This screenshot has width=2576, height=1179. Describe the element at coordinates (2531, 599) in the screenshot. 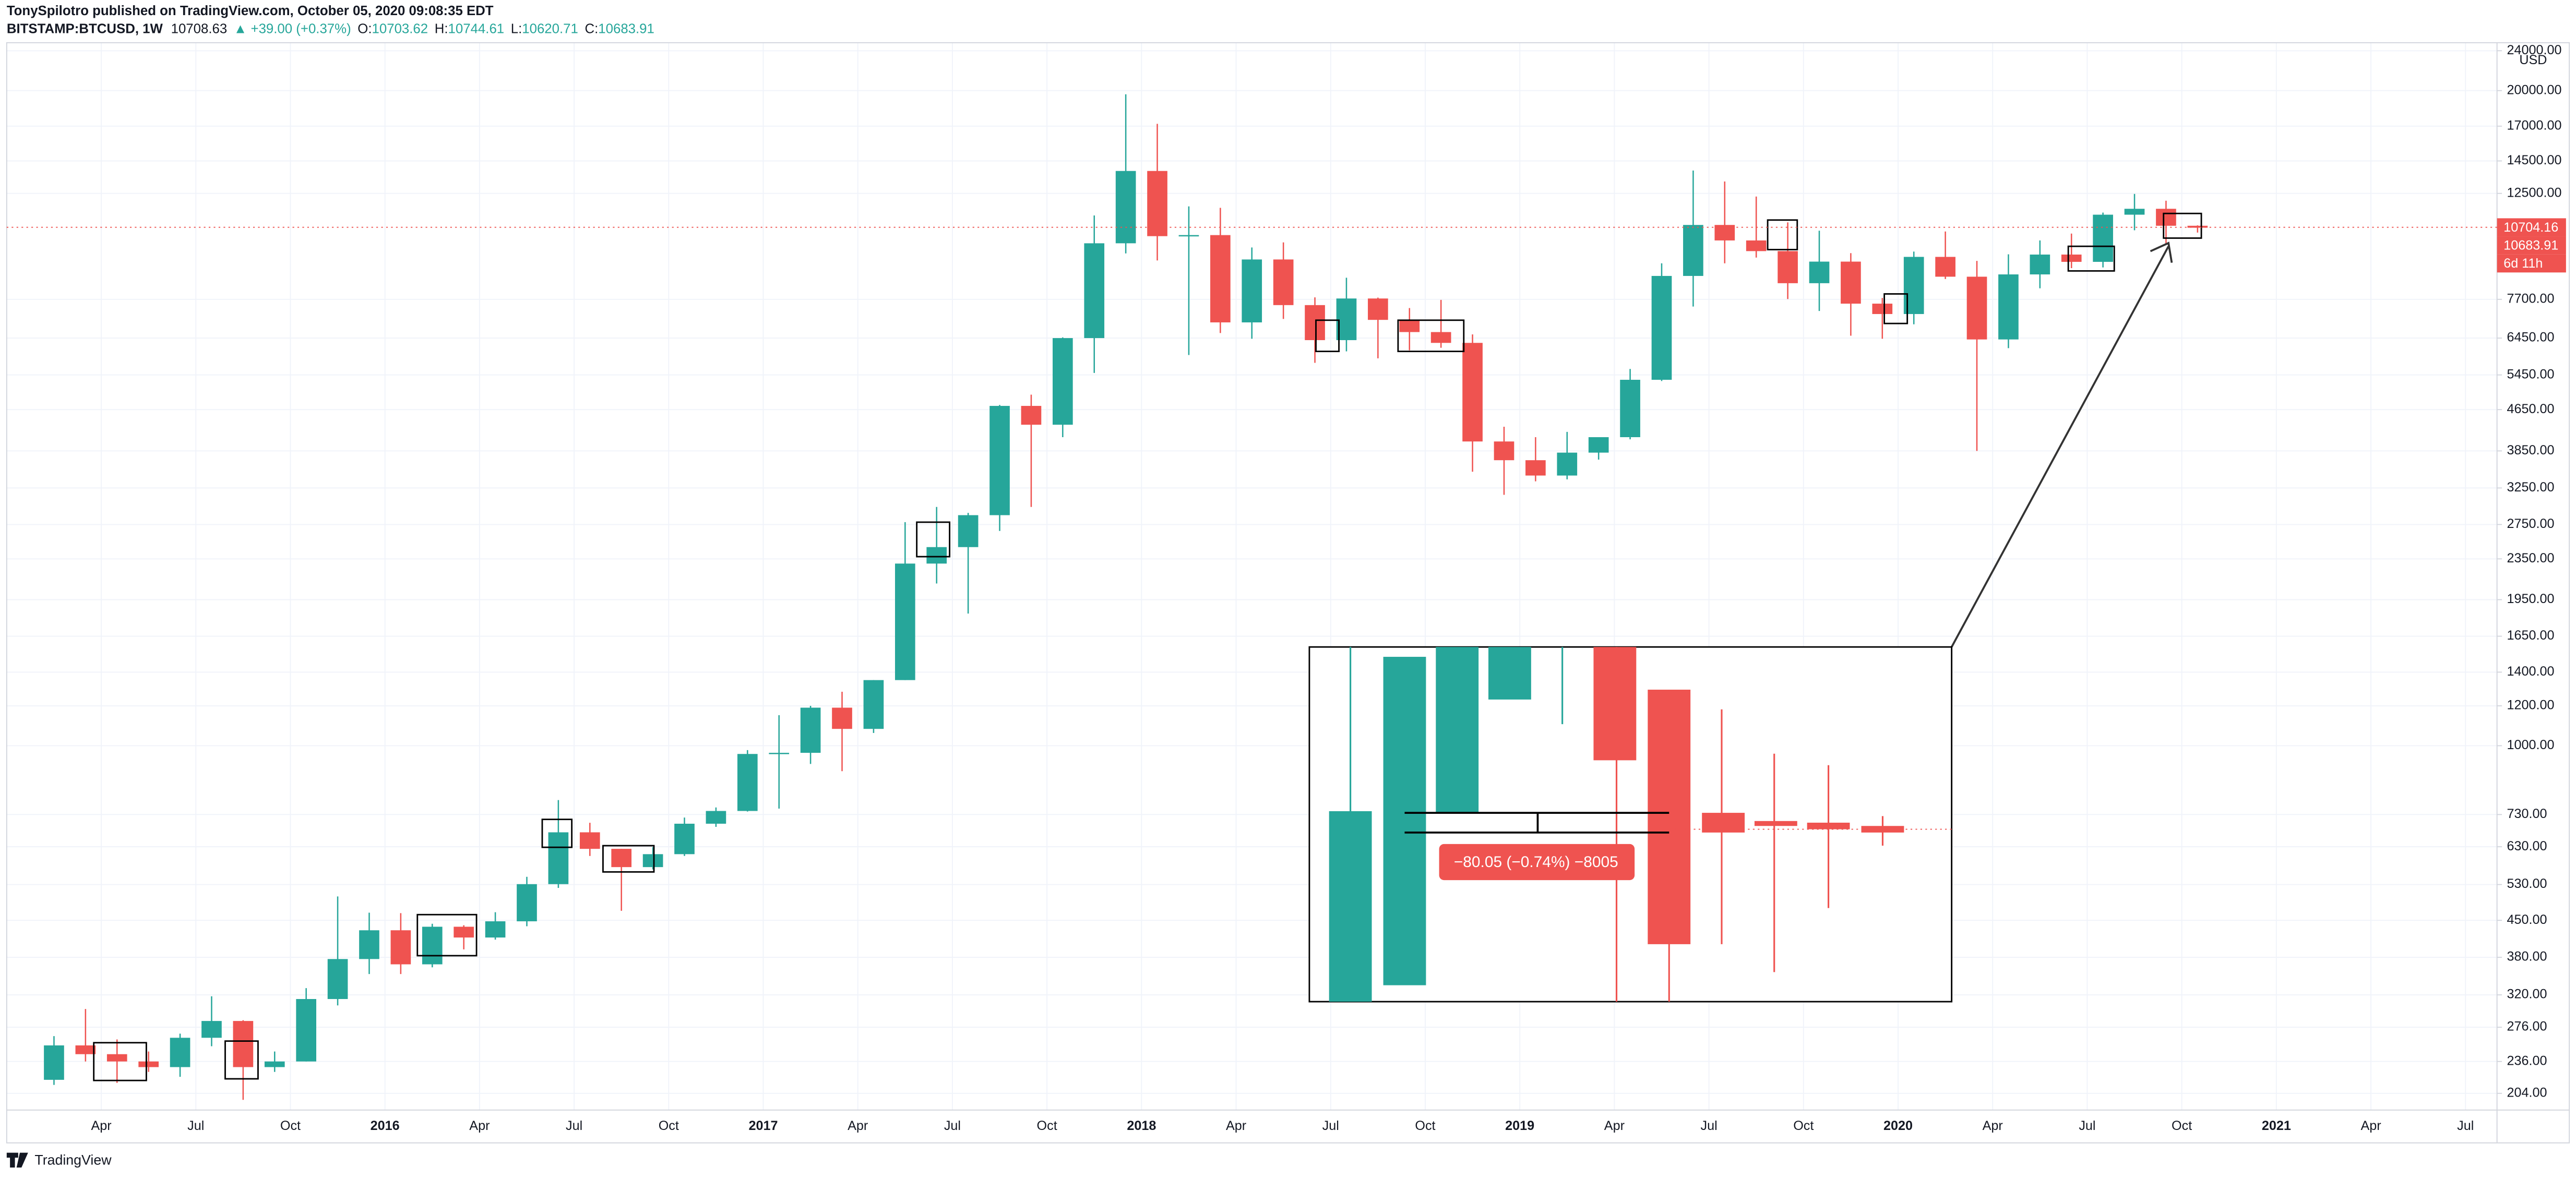

I see `y-tick-label: 1950.00` at that location.